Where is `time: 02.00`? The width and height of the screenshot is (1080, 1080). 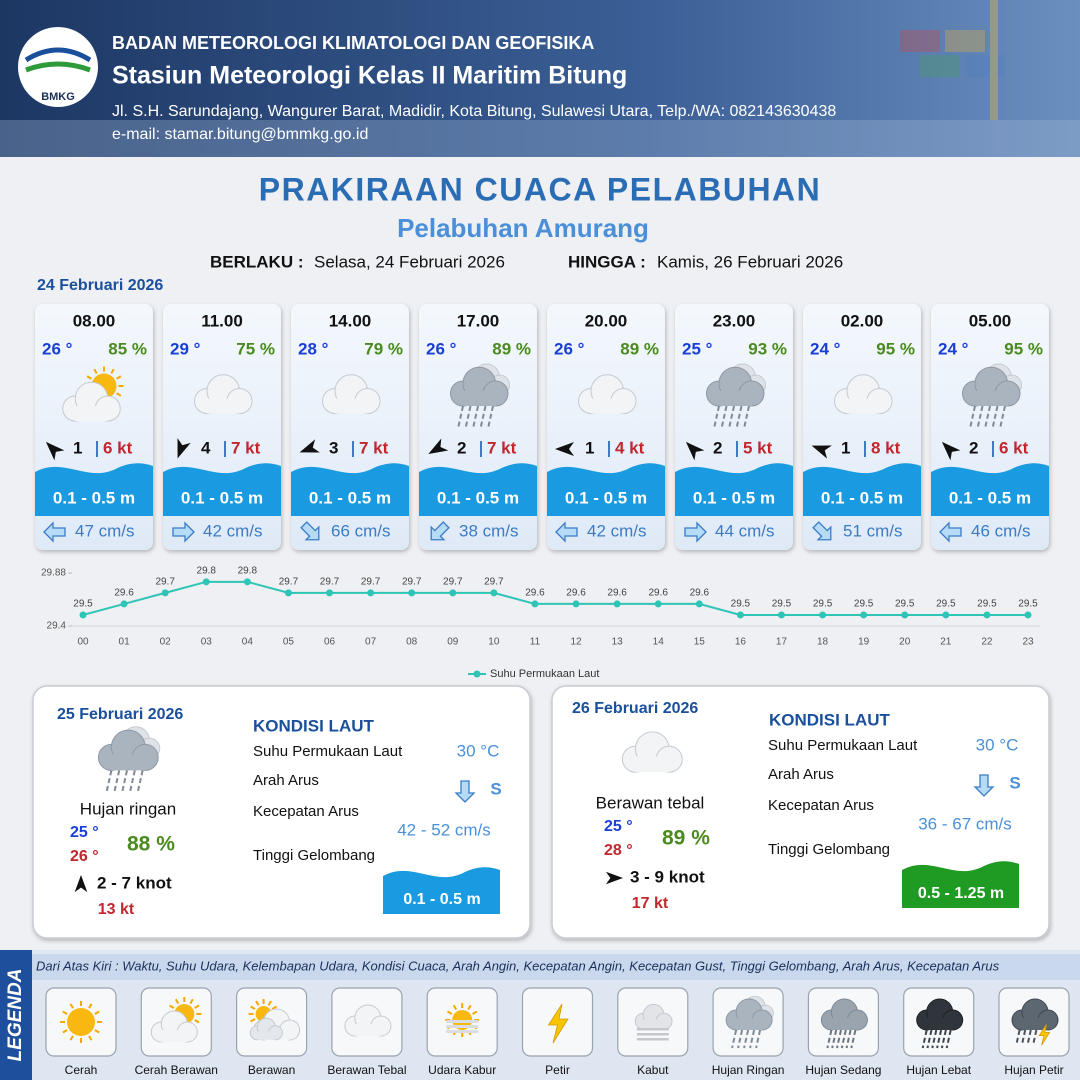 time: 02.00 is located at coordinates (862, 320).